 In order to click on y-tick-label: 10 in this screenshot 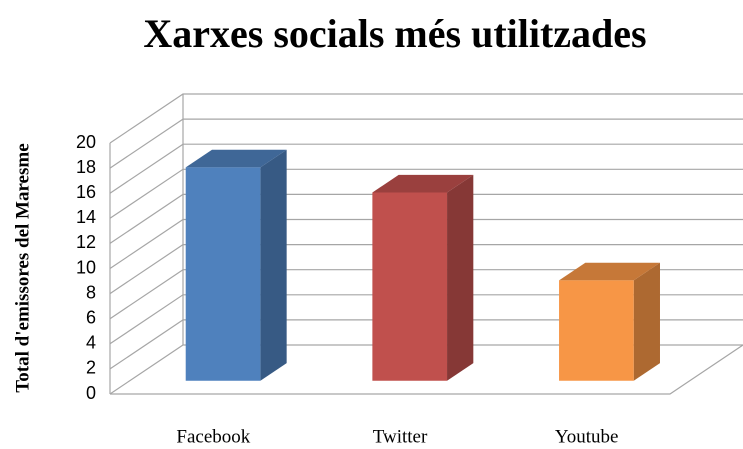, I will do `click(86, 267)`.